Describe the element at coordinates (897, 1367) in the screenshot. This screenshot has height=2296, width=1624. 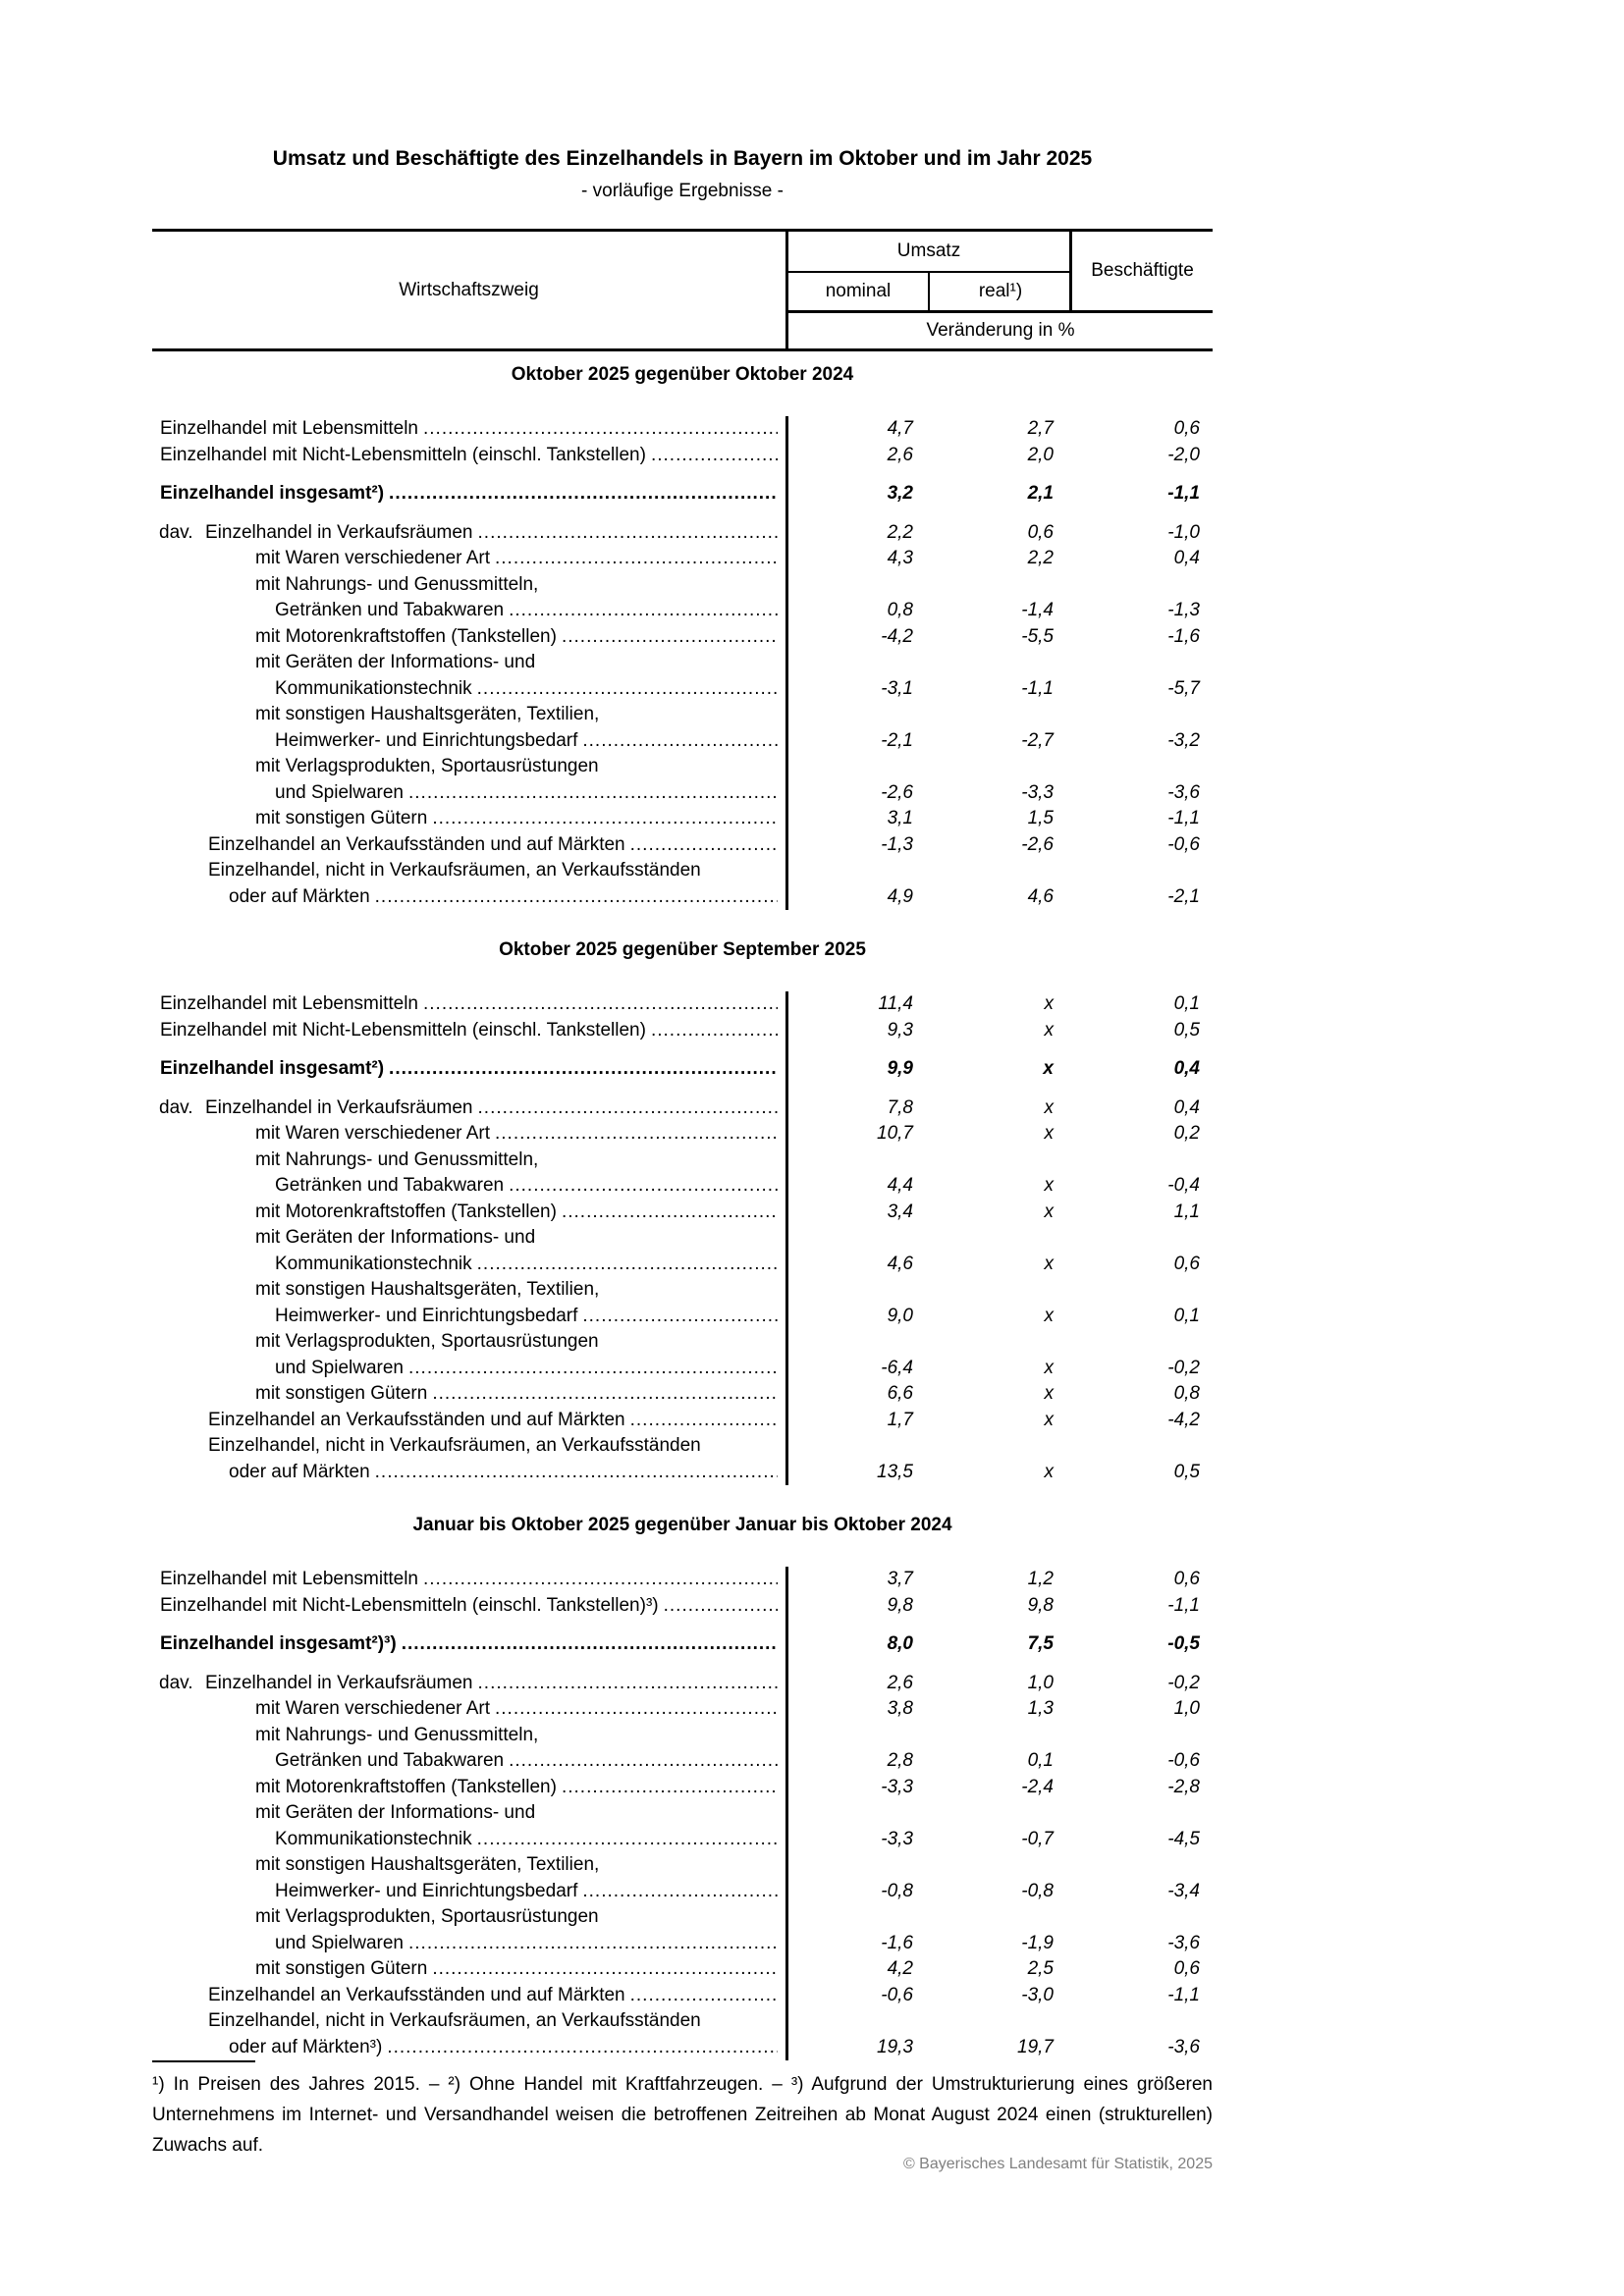
I see `value-nominal: -6,4` at that location.